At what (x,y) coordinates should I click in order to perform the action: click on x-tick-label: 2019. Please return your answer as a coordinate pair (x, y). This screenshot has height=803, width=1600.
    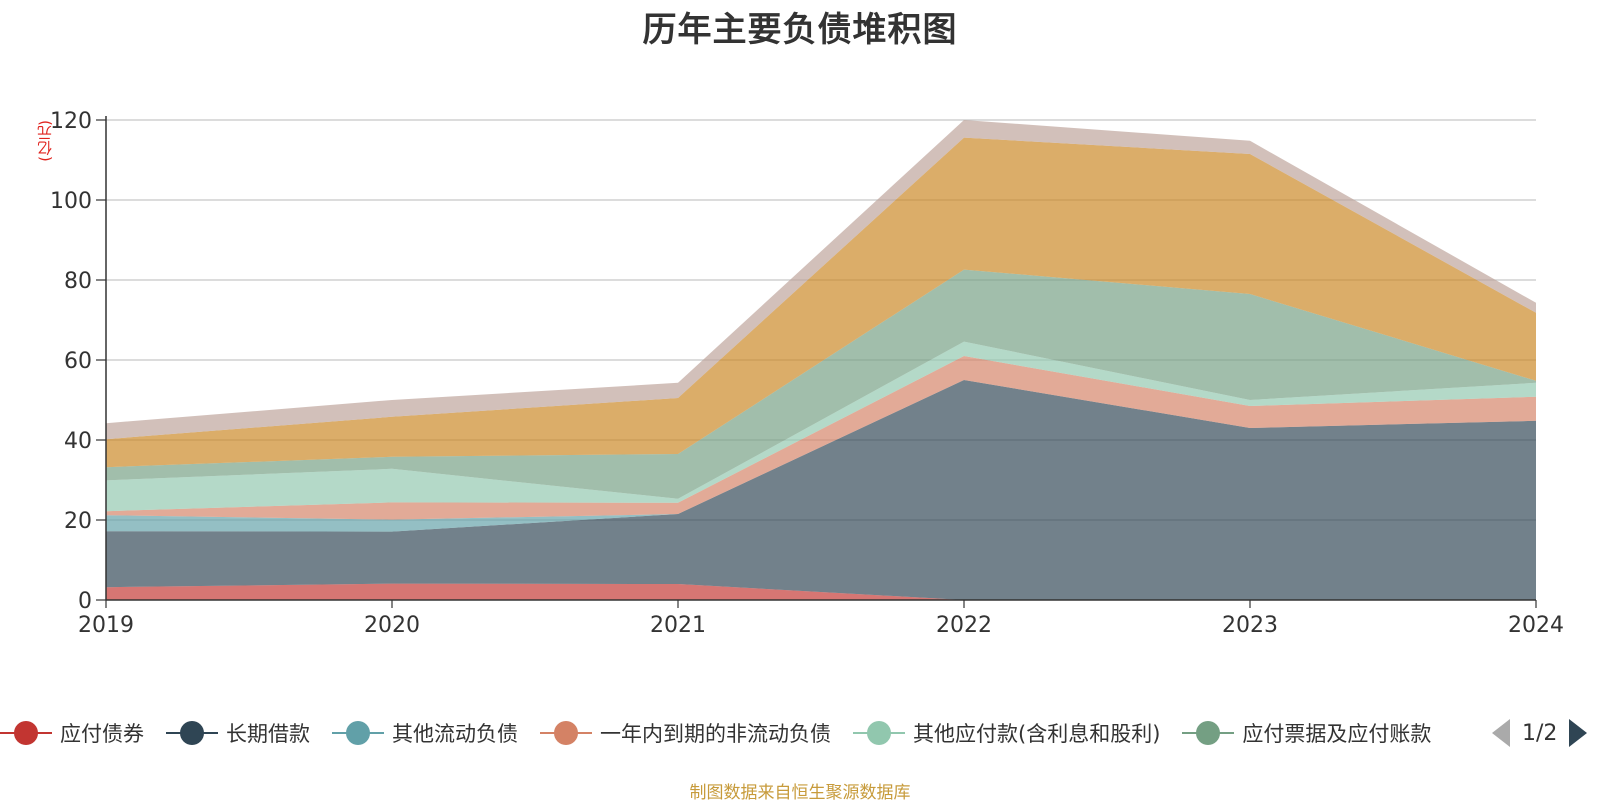
    Looking at the image, I should click on (106, 625).